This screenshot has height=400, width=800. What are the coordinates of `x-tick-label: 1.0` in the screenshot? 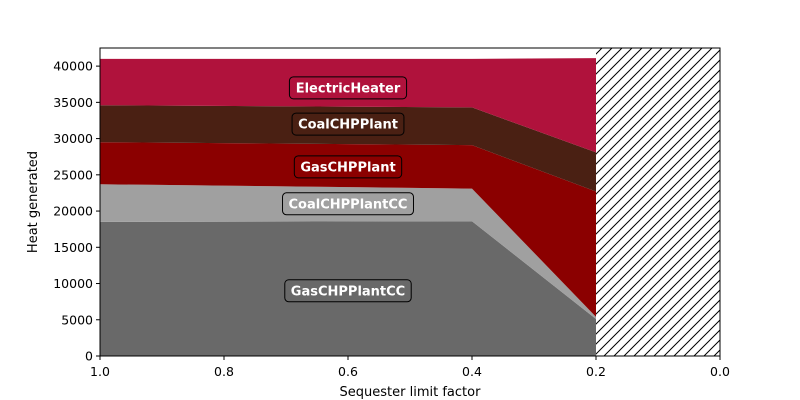 It's located at (100, 371).